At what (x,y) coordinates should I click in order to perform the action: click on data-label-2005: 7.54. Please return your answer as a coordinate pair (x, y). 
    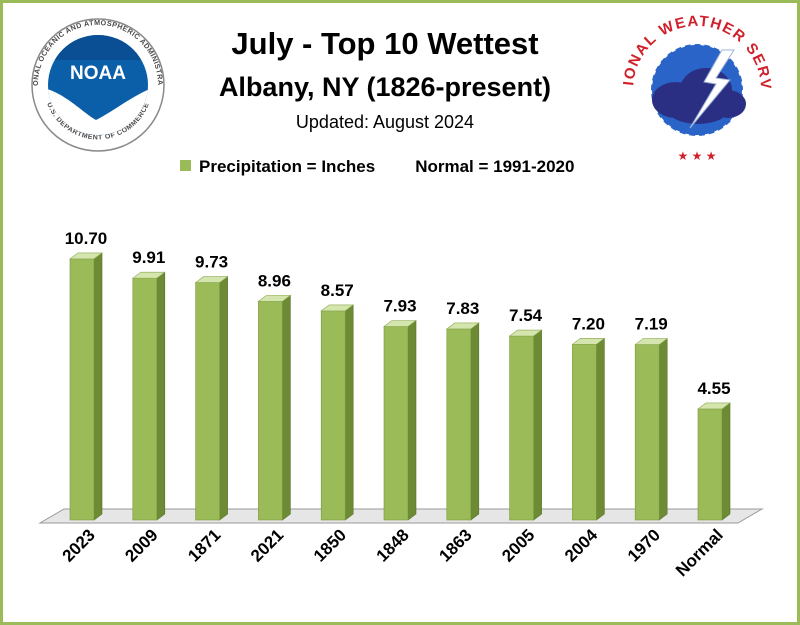
    Looking at the image, I should click on (526, 315).